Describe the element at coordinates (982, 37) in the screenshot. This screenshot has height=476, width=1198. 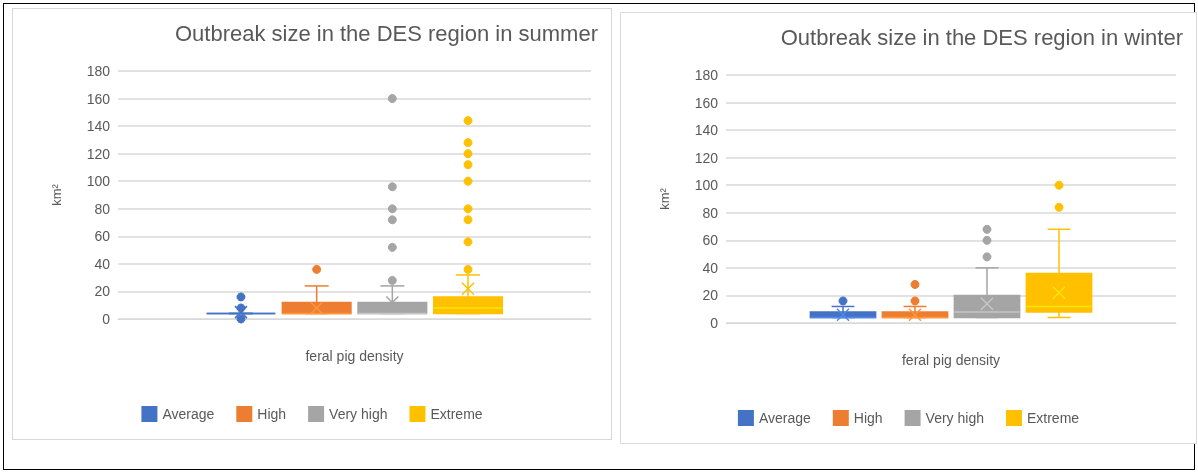
I see `chart-title: Outbreak size in the DES region in winter` at that location.